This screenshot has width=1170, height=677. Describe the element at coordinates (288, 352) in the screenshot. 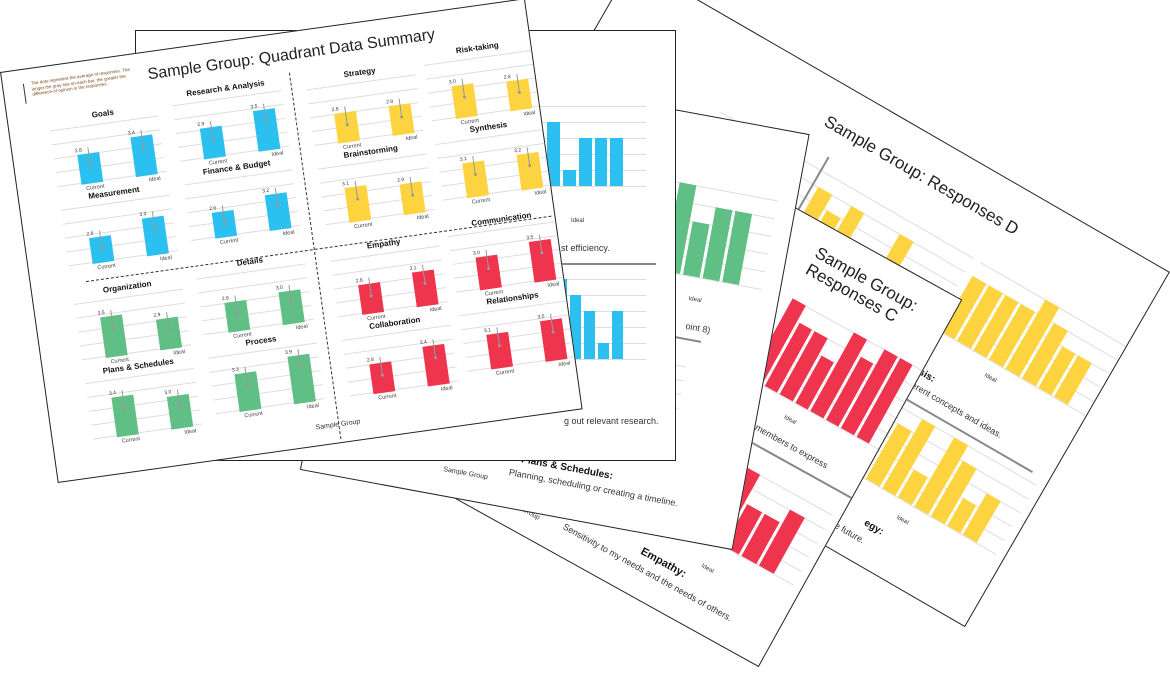

I see `value-label: 3.9` at that location.